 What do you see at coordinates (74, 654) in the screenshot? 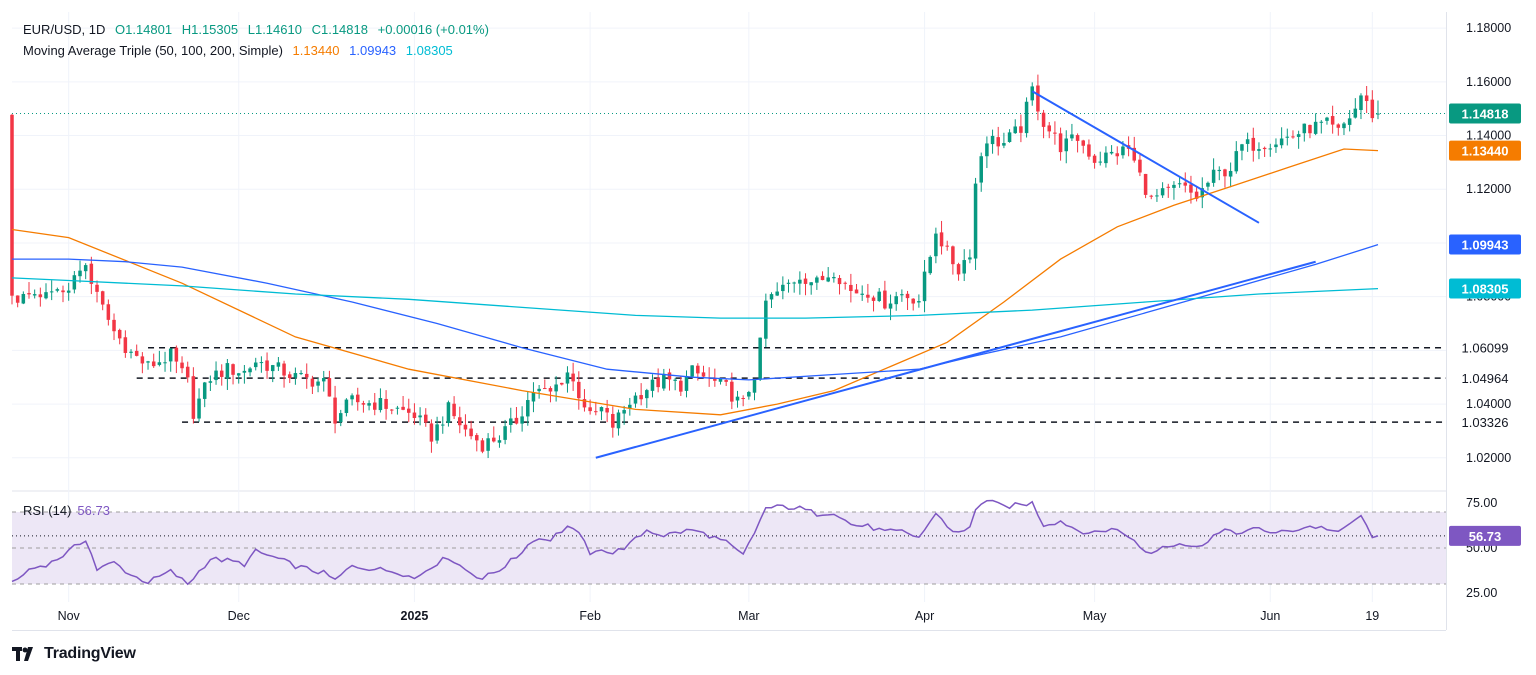
I see `tradingview-logo: TradingView` at bounding box center [74, 654].